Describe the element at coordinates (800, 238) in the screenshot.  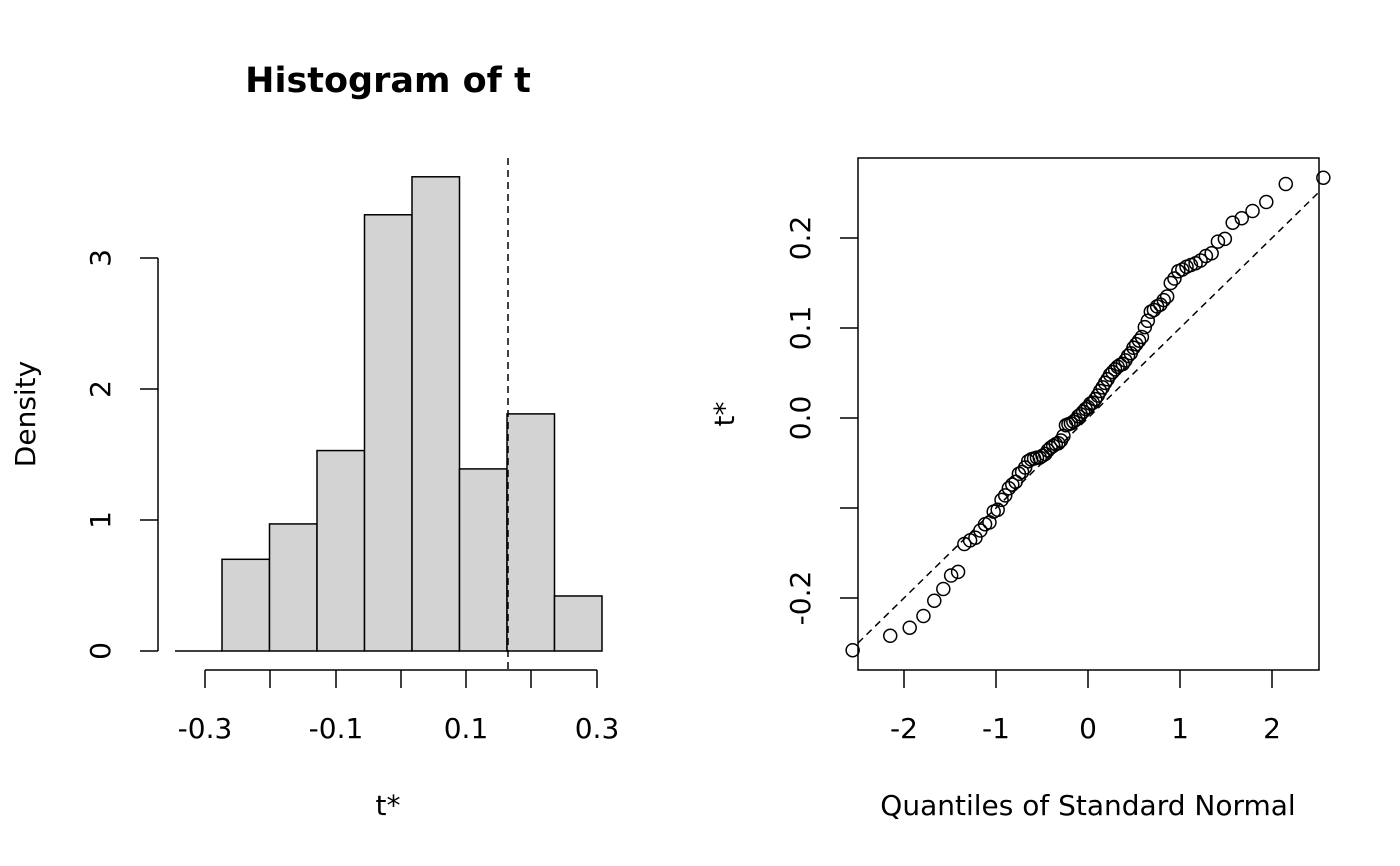
I see `qq-y-tick-label: 0.2` at that location.